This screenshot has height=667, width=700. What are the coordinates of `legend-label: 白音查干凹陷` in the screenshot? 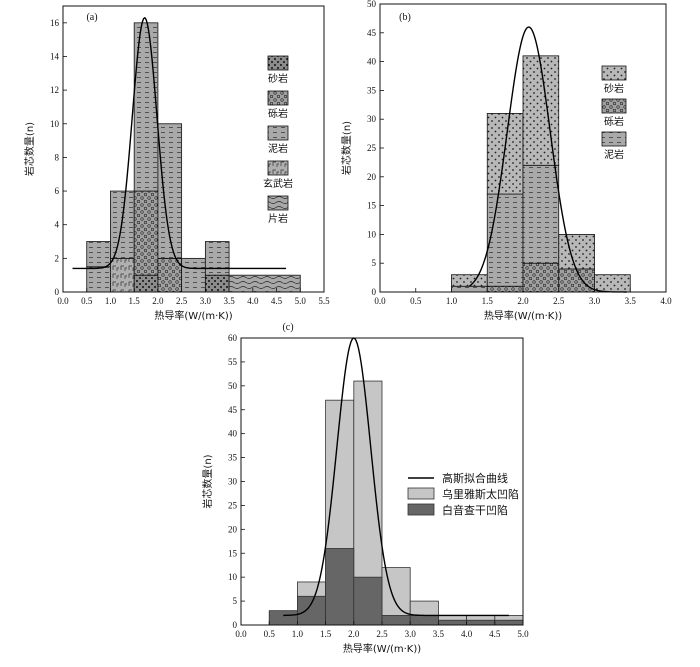 It's located at (475, 510).